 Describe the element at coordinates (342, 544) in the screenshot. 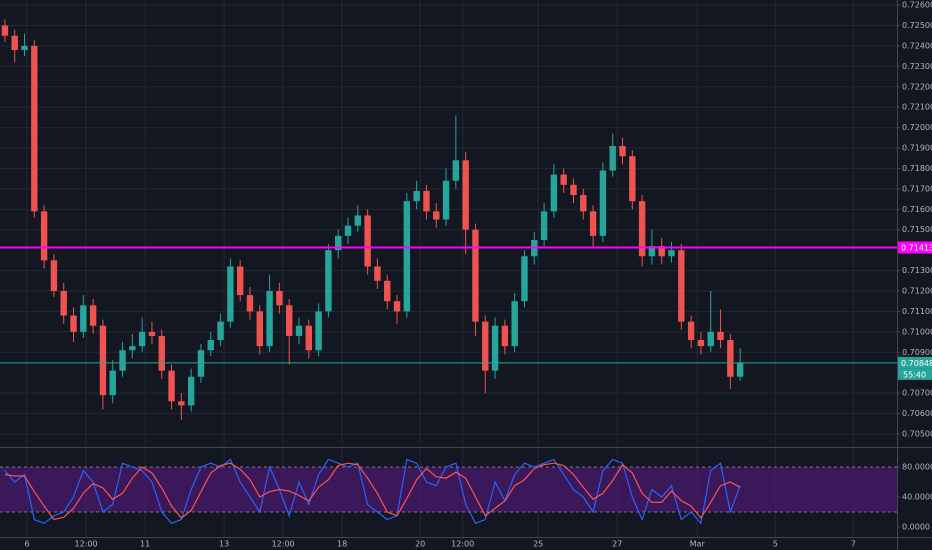

I see `x-tick-label: 18` at that location.